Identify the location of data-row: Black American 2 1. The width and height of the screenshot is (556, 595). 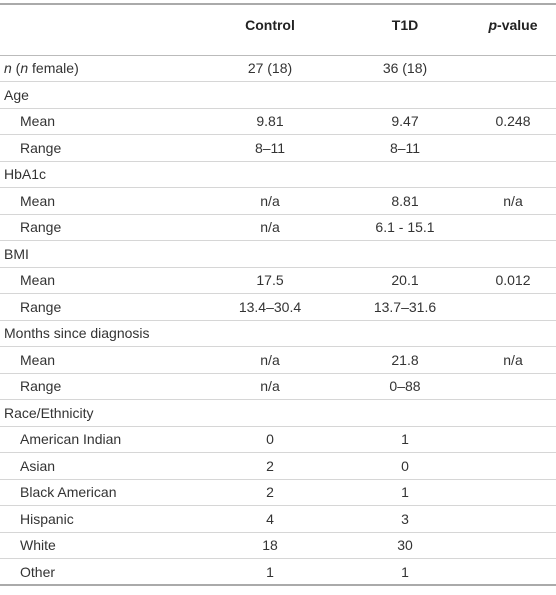
(278, 492).